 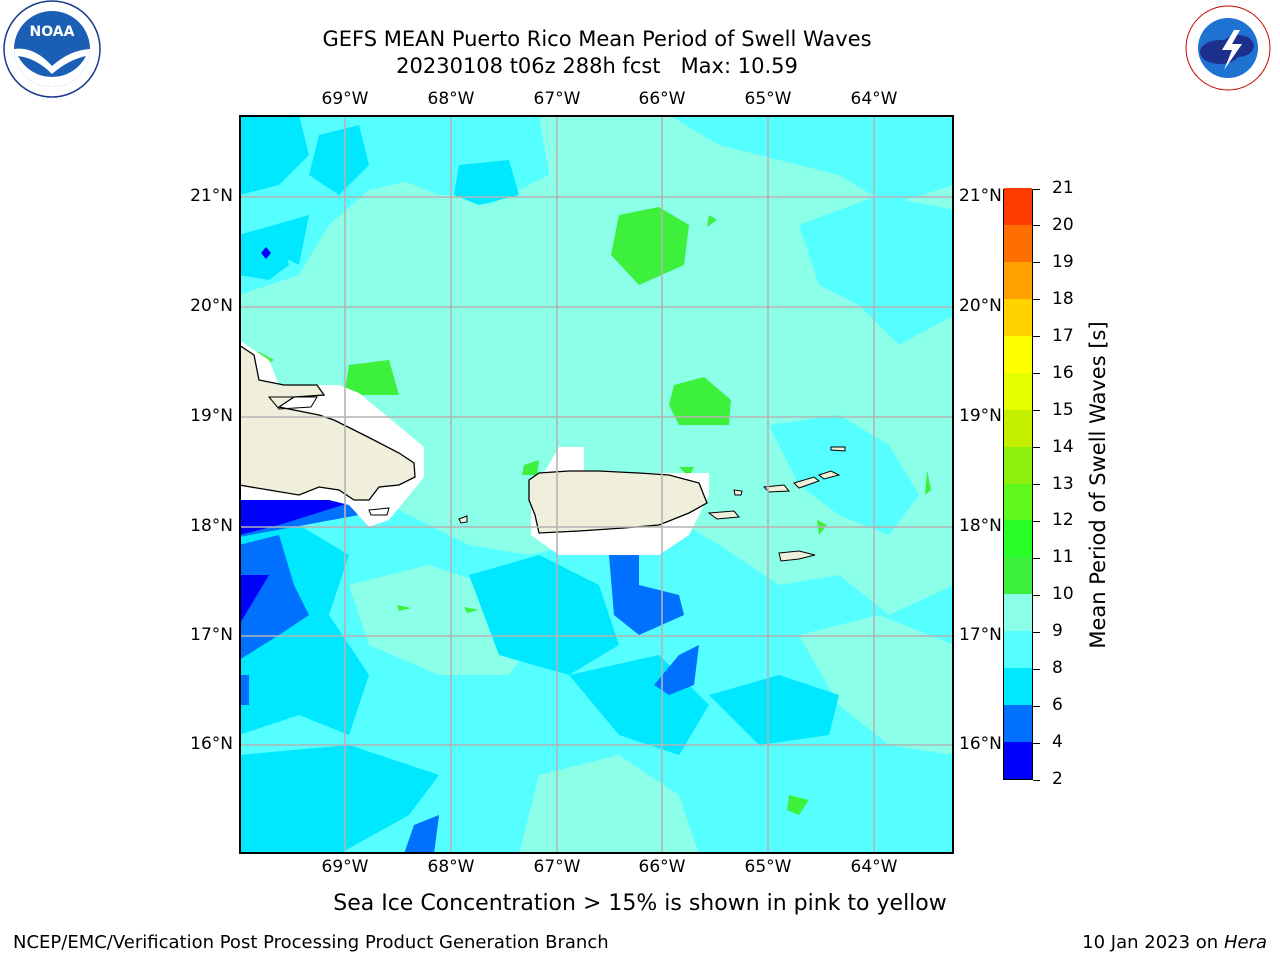 I want to click on footer-date: 10 Jan 2023 on Hera, so click(x=1174, y=942).